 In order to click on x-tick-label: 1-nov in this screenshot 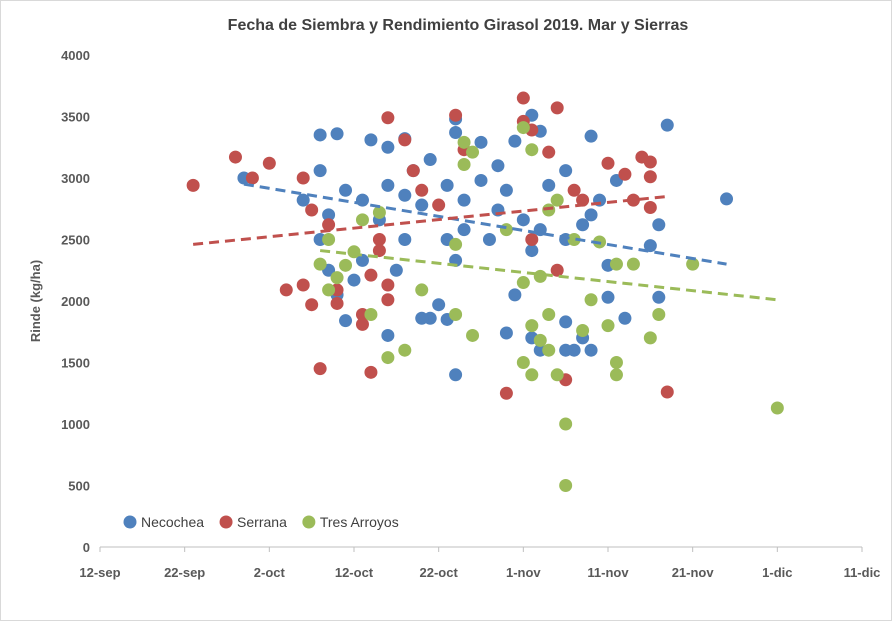, I will do `click(523, 572)`.